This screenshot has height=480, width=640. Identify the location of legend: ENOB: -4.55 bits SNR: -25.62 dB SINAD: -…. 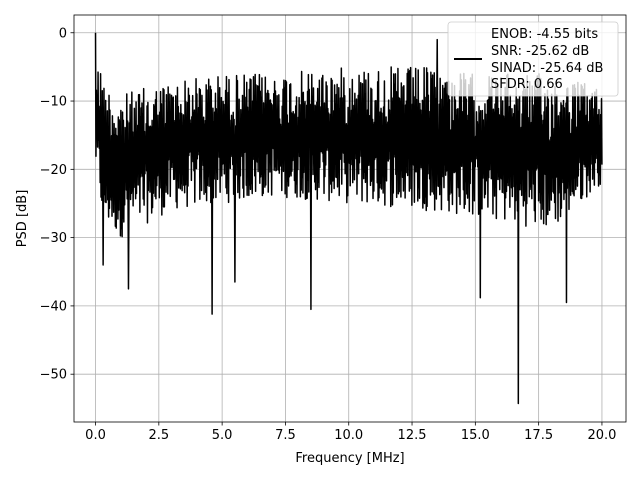
(533, 59).